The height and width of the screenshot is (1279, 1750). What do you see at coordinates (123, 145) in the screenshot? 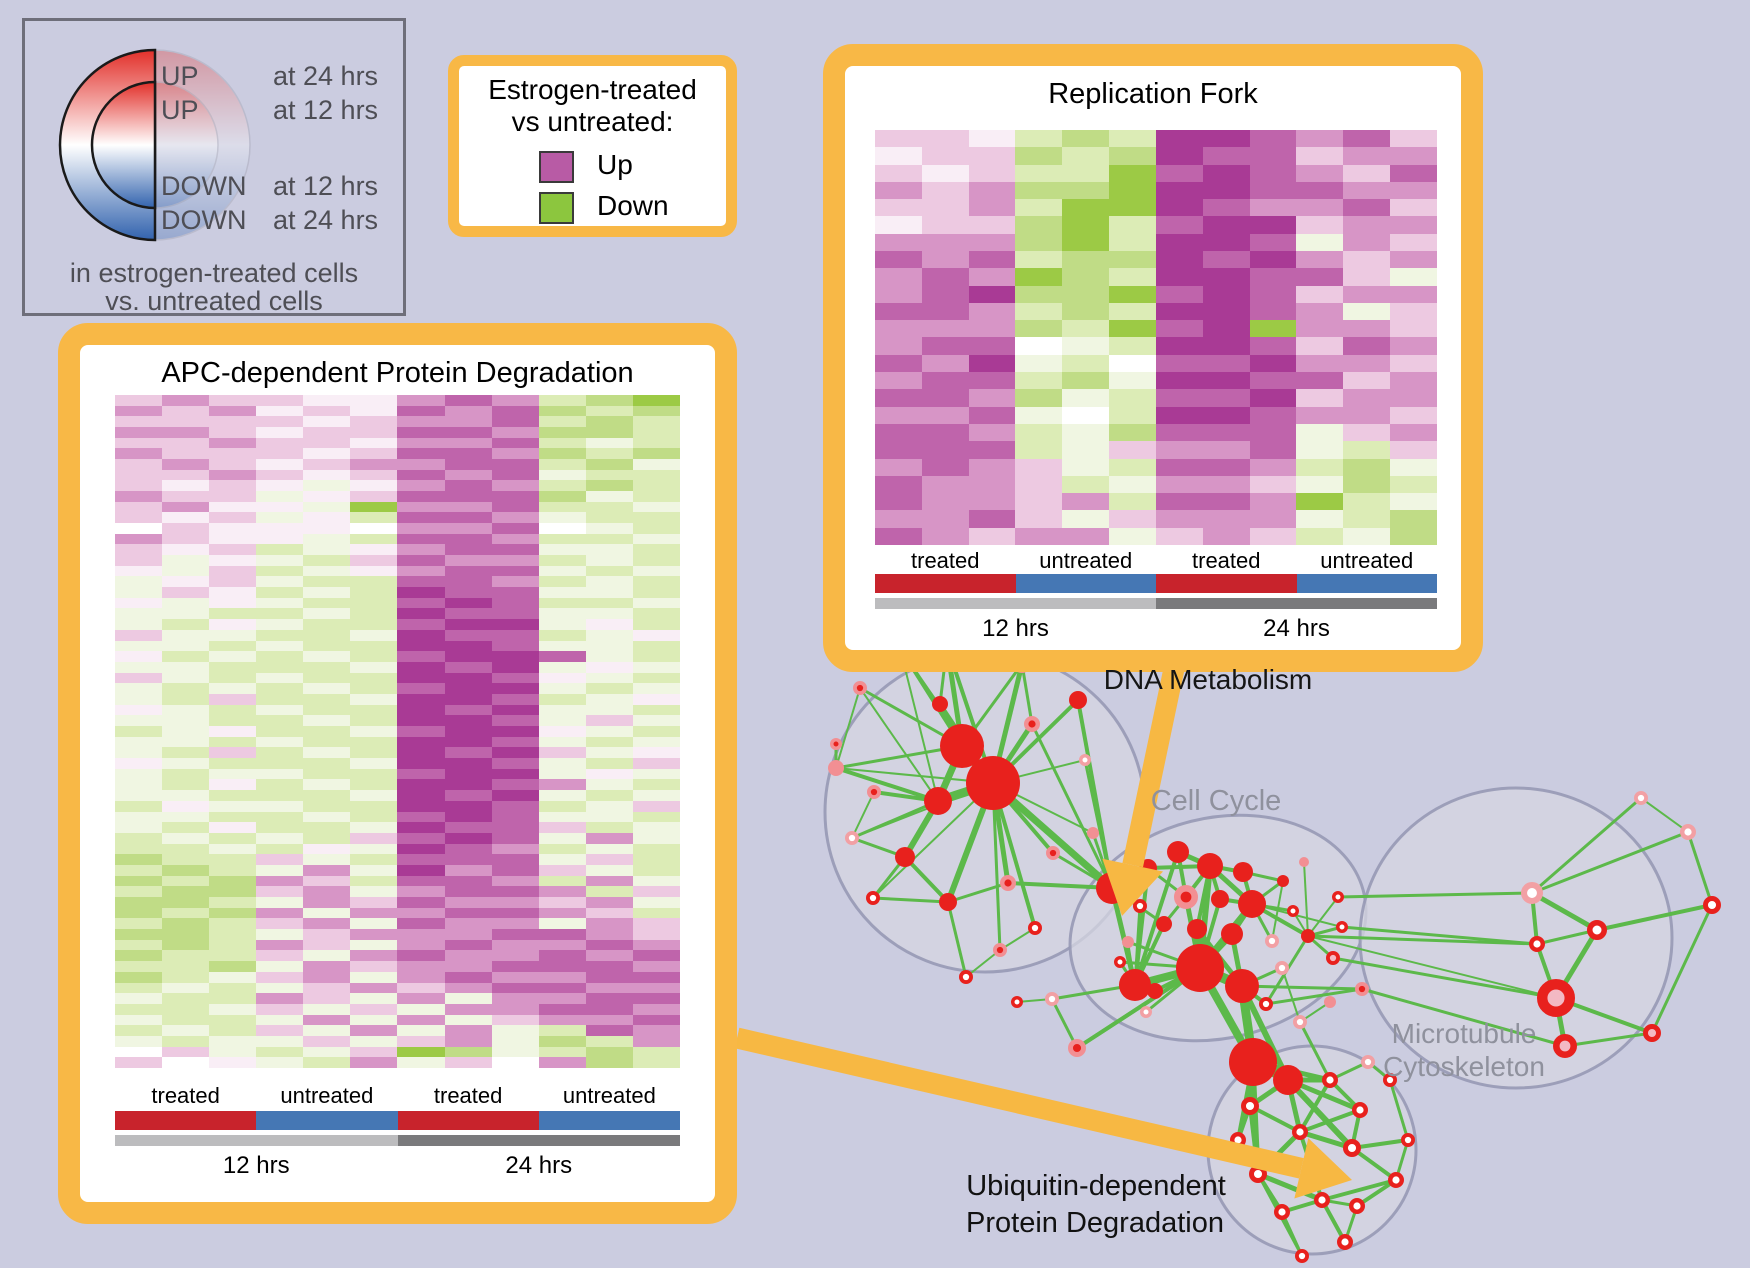
I see `inner-solid-half` at bounding box center [123, 145].